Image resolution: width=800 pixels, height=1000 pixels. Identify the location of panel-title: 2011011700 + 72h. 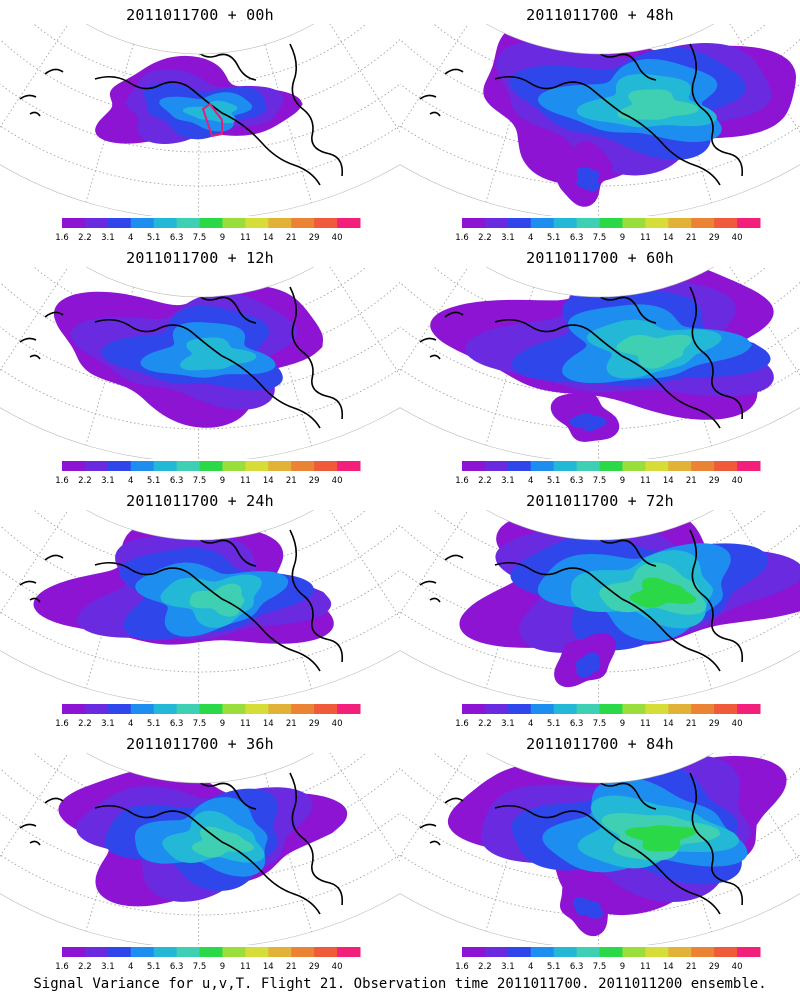
(600, 501).